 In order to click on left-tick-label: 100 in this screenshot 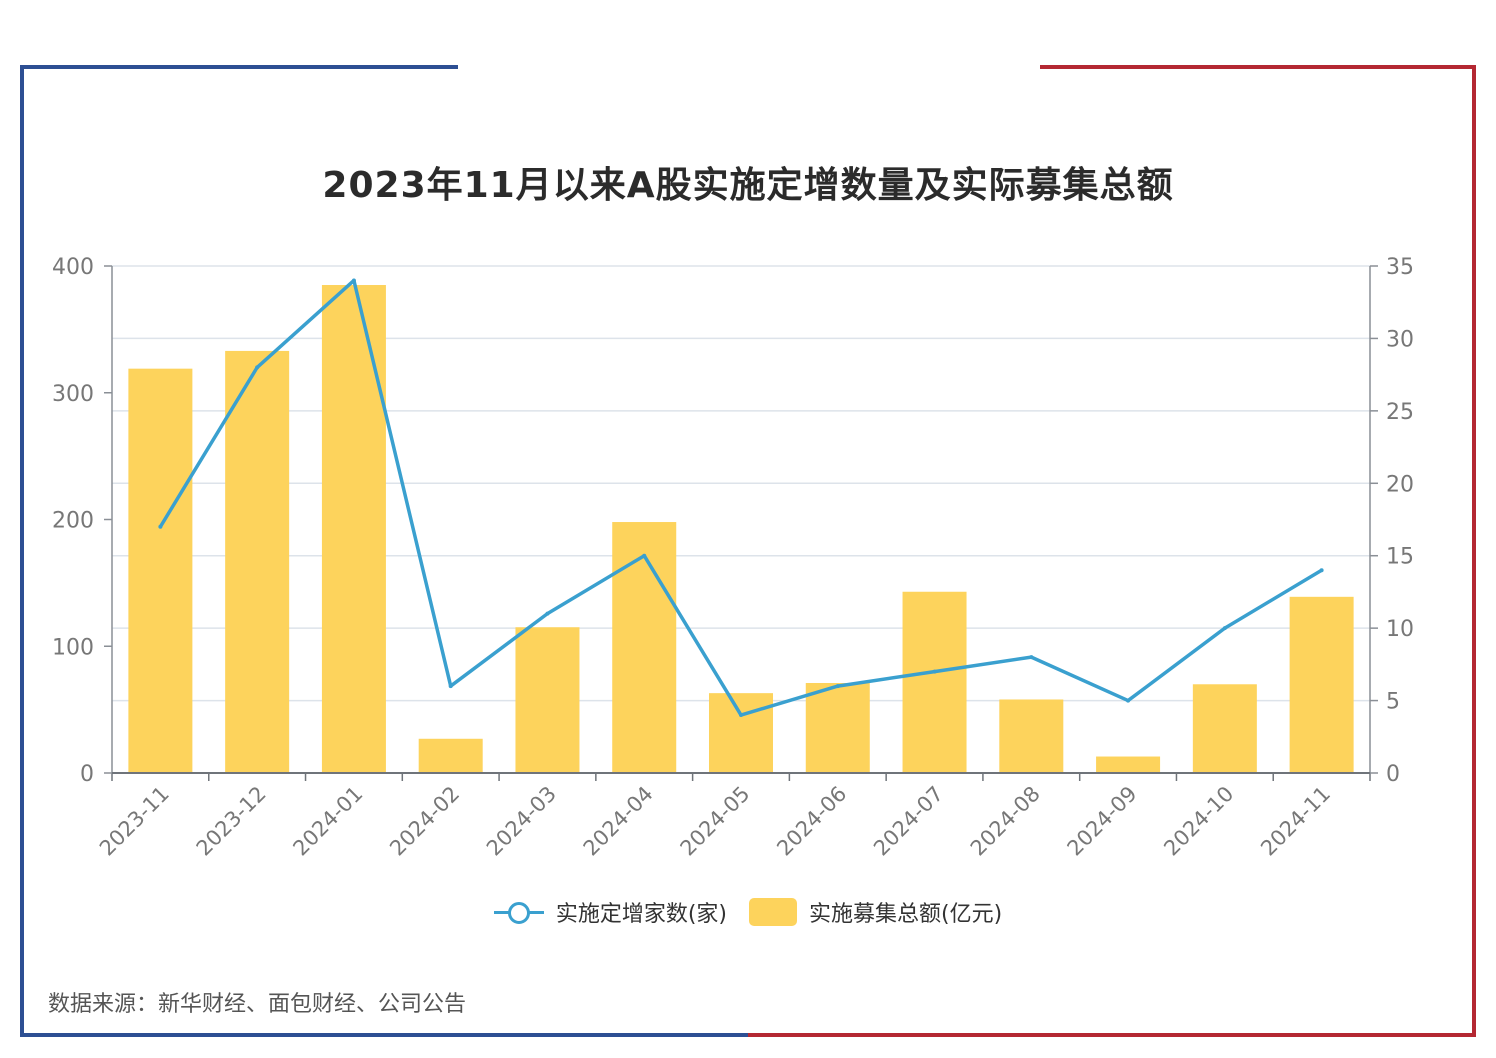, I will do `click(73, 647)`.